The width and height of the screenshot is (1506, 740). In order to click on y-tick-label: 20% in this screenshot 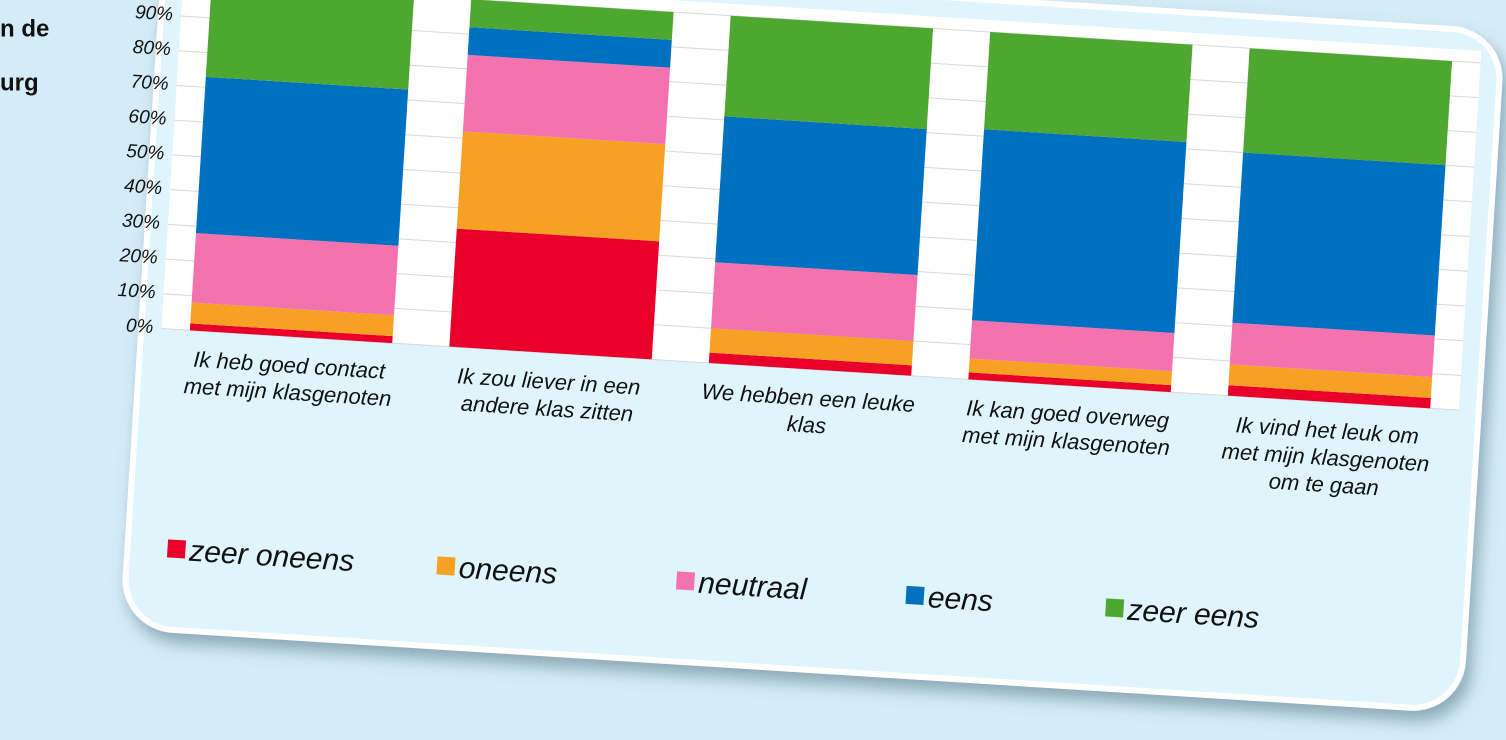, I will do `click(138, 256)`.